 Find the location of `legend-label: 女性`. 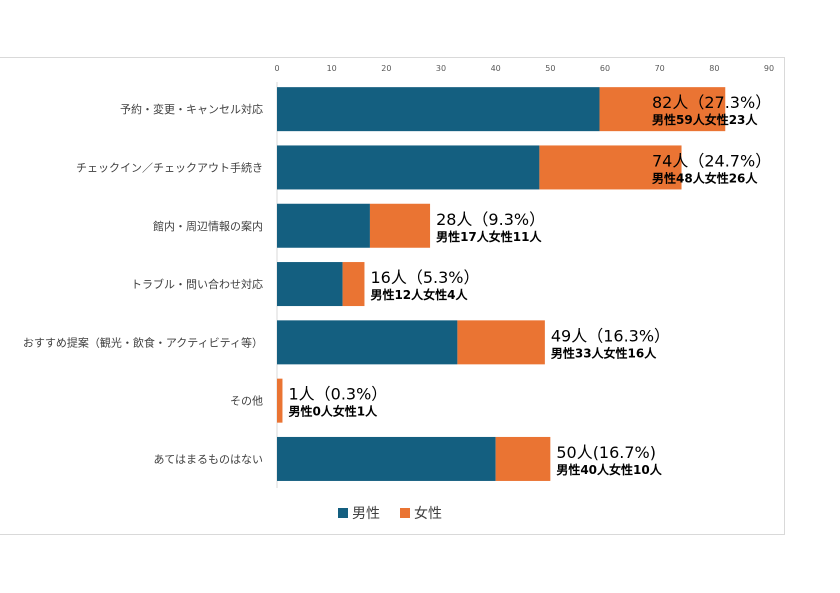

legend-label: 女性 is located at coordinates (428, 513).